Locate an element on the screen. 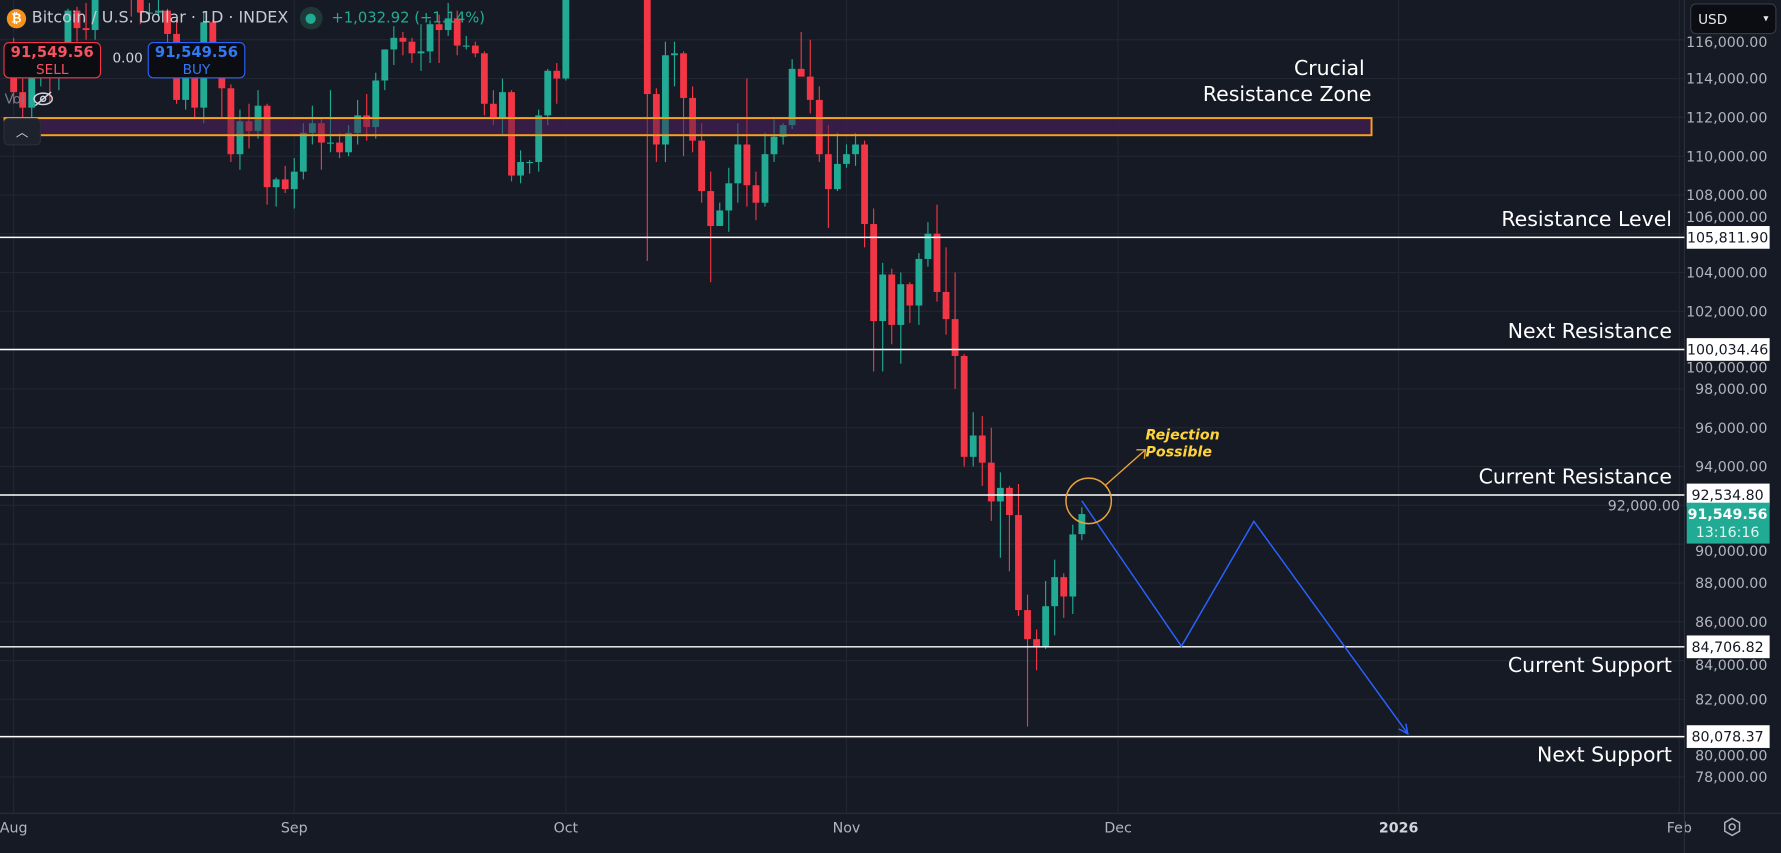  sell-button: 91,549.56 SELL is located at coordinates (52, 60).